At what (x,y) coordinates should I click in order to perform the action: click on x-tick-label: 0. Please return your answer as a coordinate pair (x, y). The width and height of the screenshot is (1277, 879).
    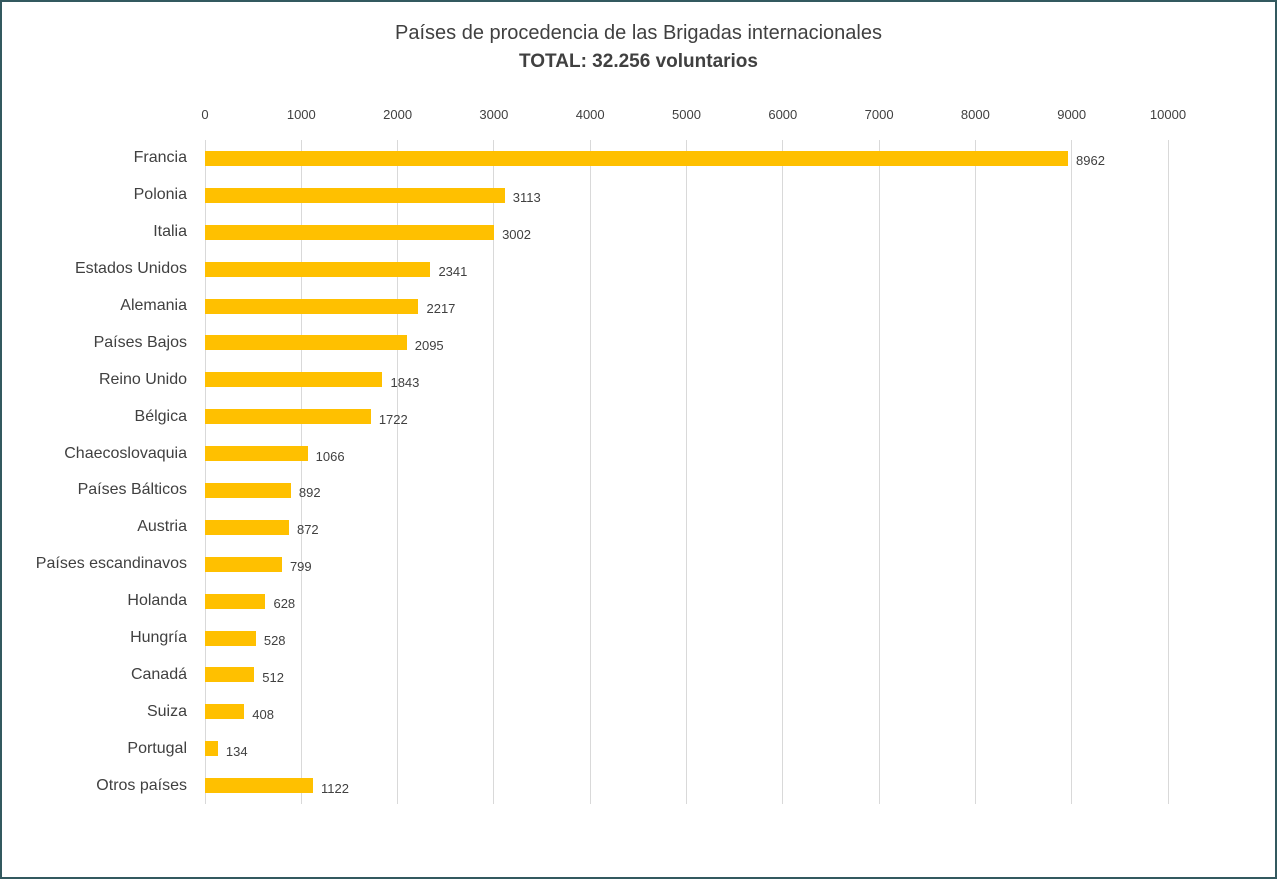
    Looking at the image, I should click on (205, 114).